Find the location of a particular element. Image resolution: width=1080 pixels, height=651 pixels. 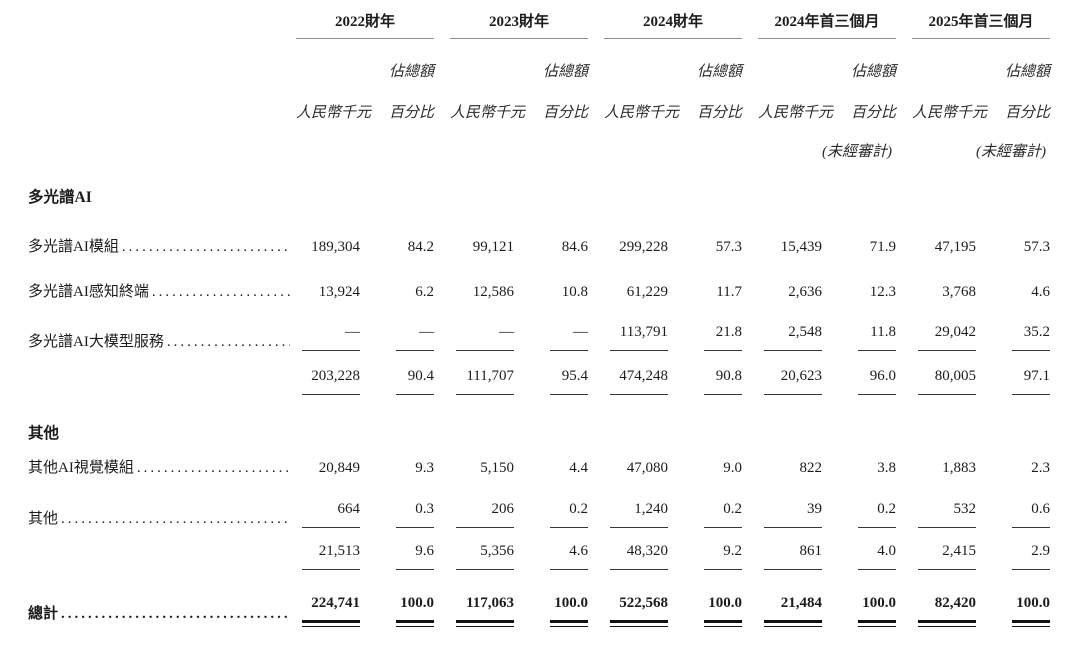

cell-value: 206 is located at coordinates (482, 514).